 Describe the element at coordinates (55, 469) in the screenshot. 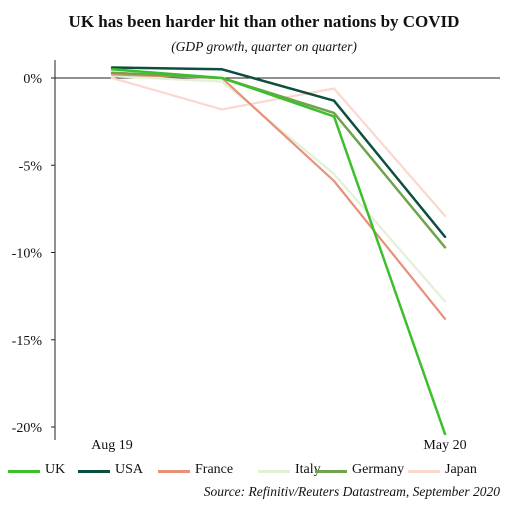

I see `legend-label: UK` at that location.